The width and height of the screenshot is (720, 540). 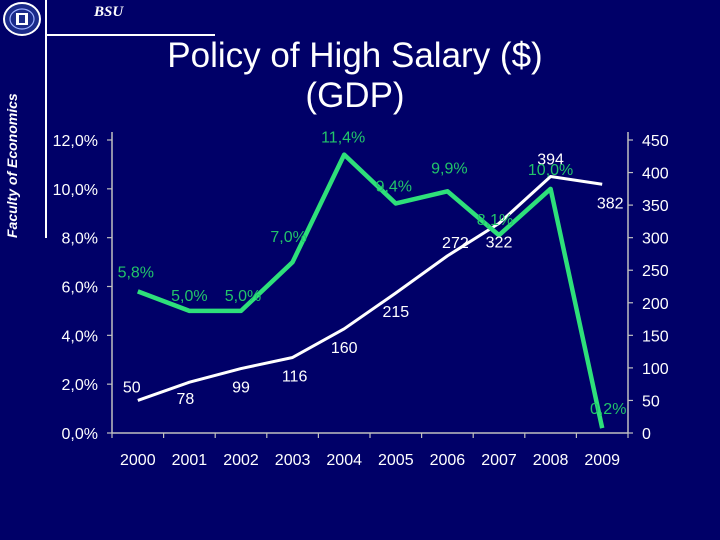 What do you see at coordinates (602, 460) in the screenshot?
I see `x-axis-tick-label: 2009` at bounding box center [602, 460].